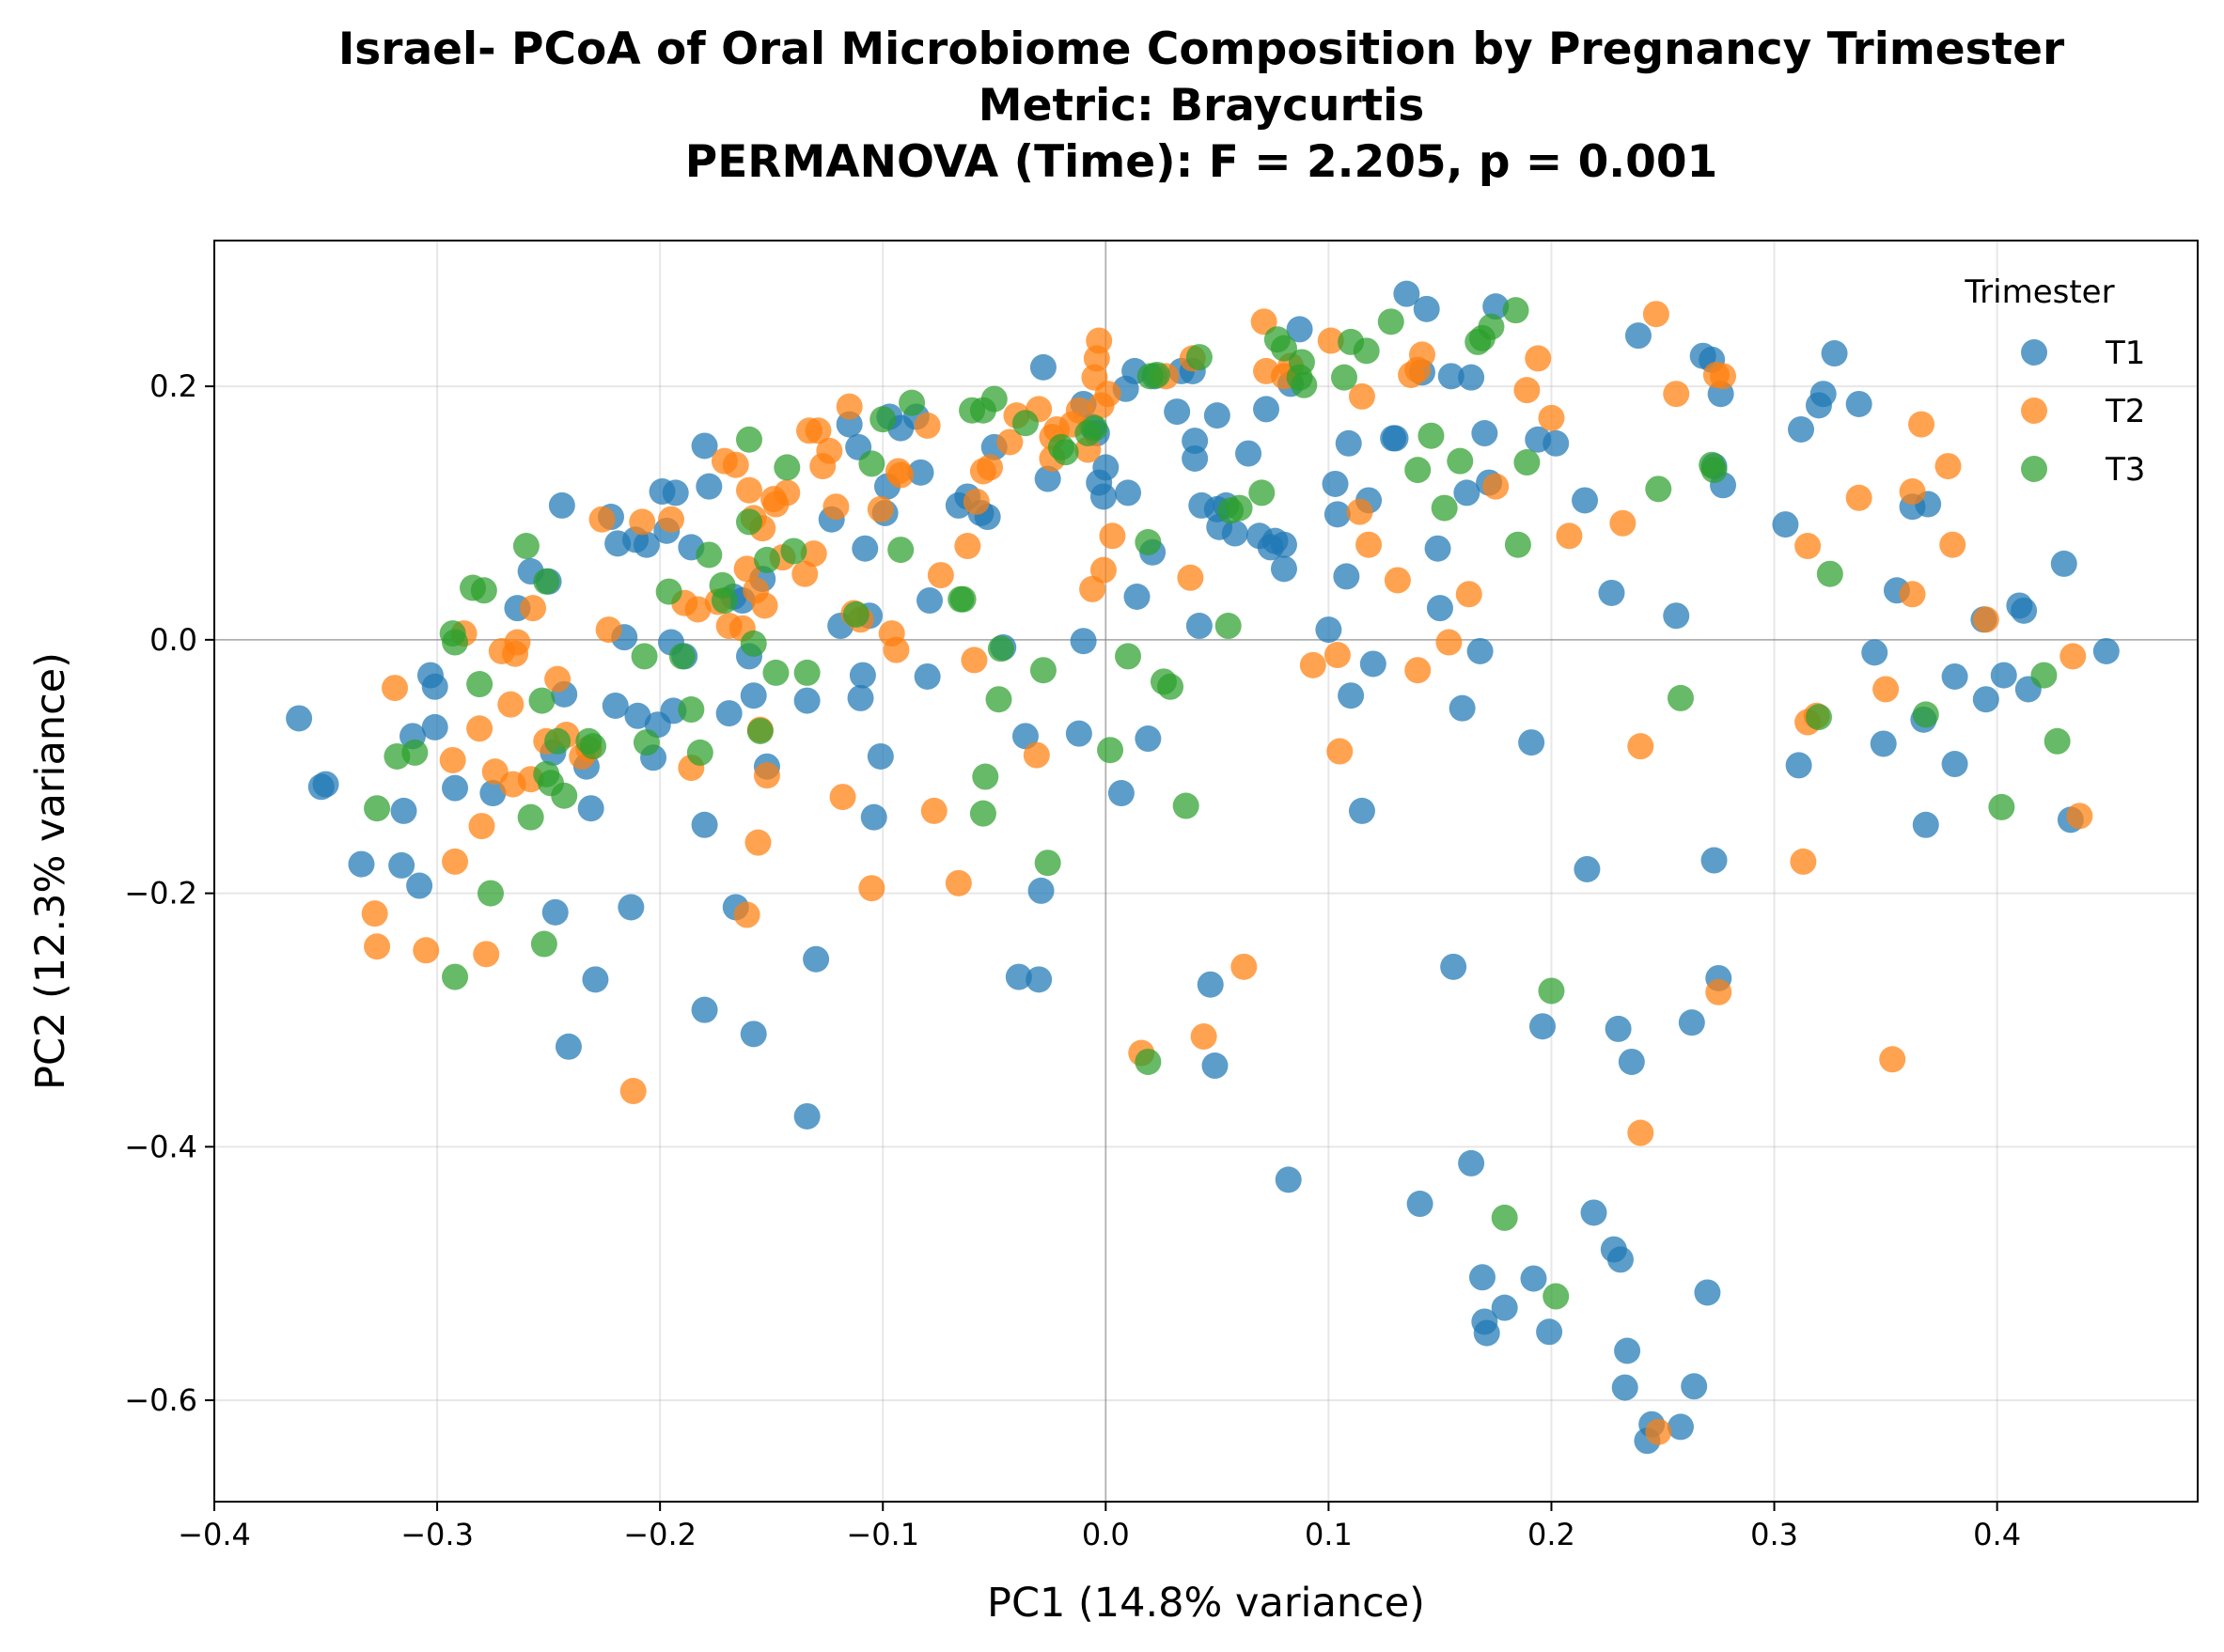 Image resolution: width=2224 pixels, height=1652 pixels. Describe the element at coordinates (160, 1146) in the screenshot. I see `y-tick-label: −0.4` at that location.